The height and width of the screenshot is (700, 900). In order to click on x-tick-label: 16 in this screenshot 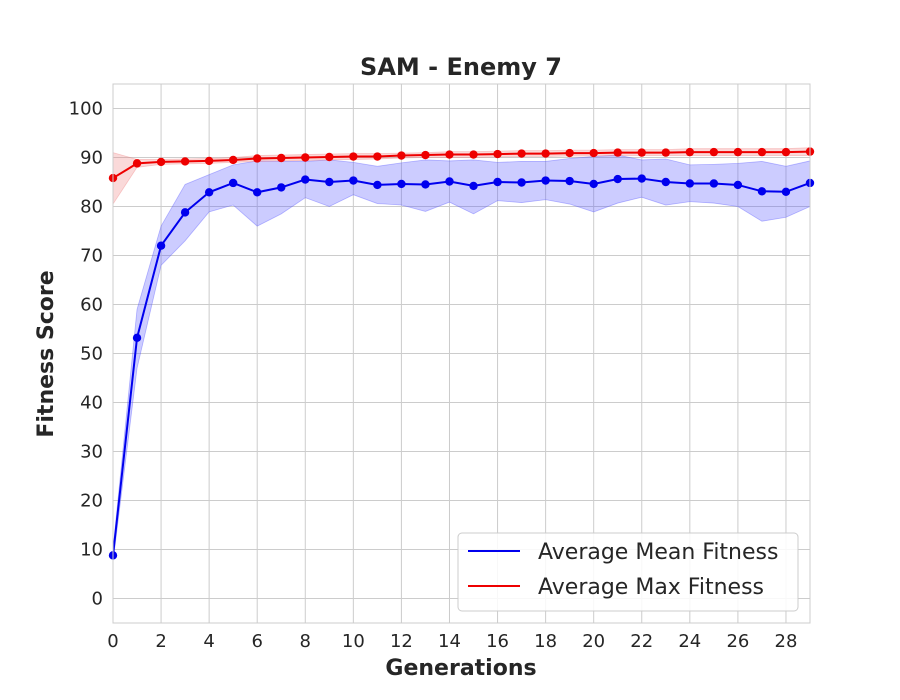, I will do `click(497, 641)`.